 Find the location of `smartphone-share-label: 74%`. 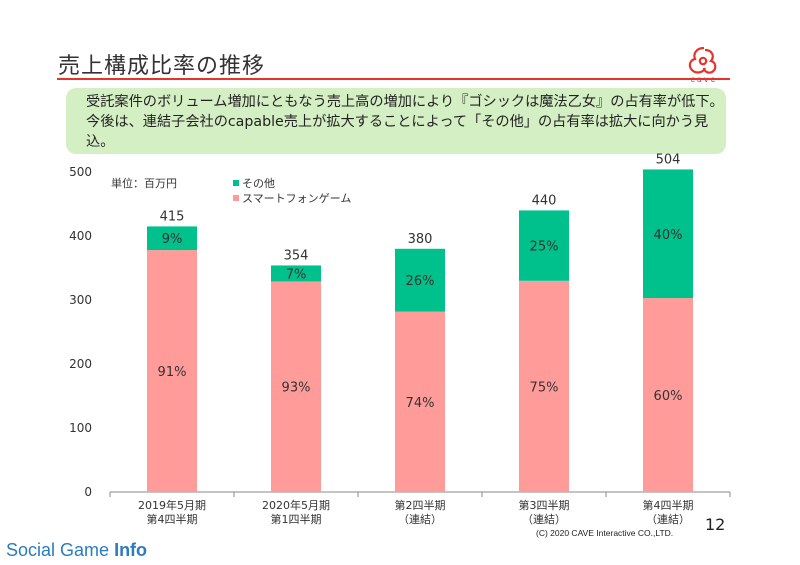

smartphone-share-label: 74% is located at coordinates (420, 403).